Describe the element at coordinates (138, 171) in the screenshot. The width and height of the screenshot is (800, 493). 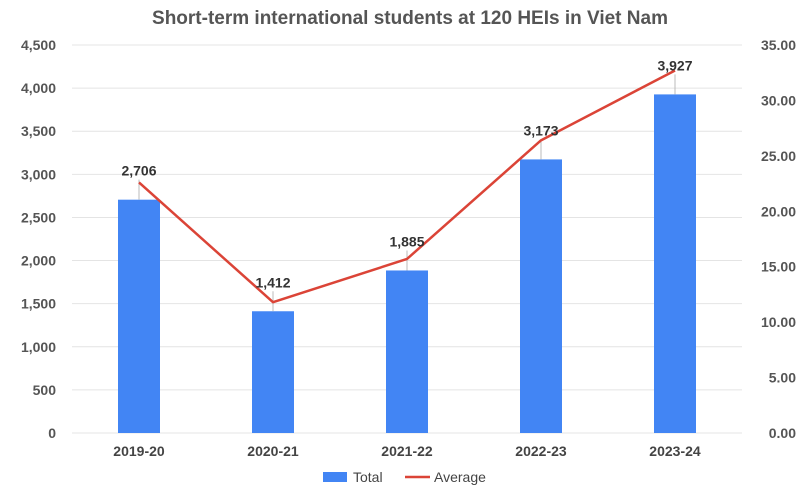
I see `data-label: 2,706` at that location.